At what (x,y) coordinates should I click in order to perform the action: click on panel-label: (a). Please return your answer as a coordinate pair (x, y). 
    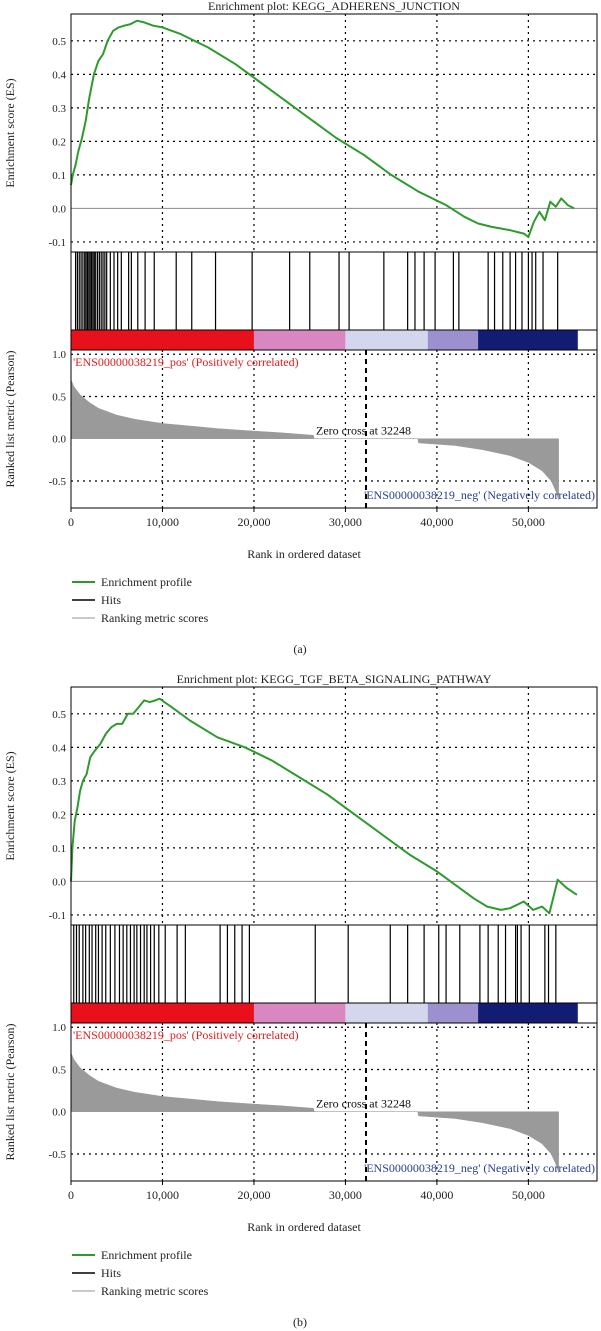
    Looking at the image, I should click on (299, 649).